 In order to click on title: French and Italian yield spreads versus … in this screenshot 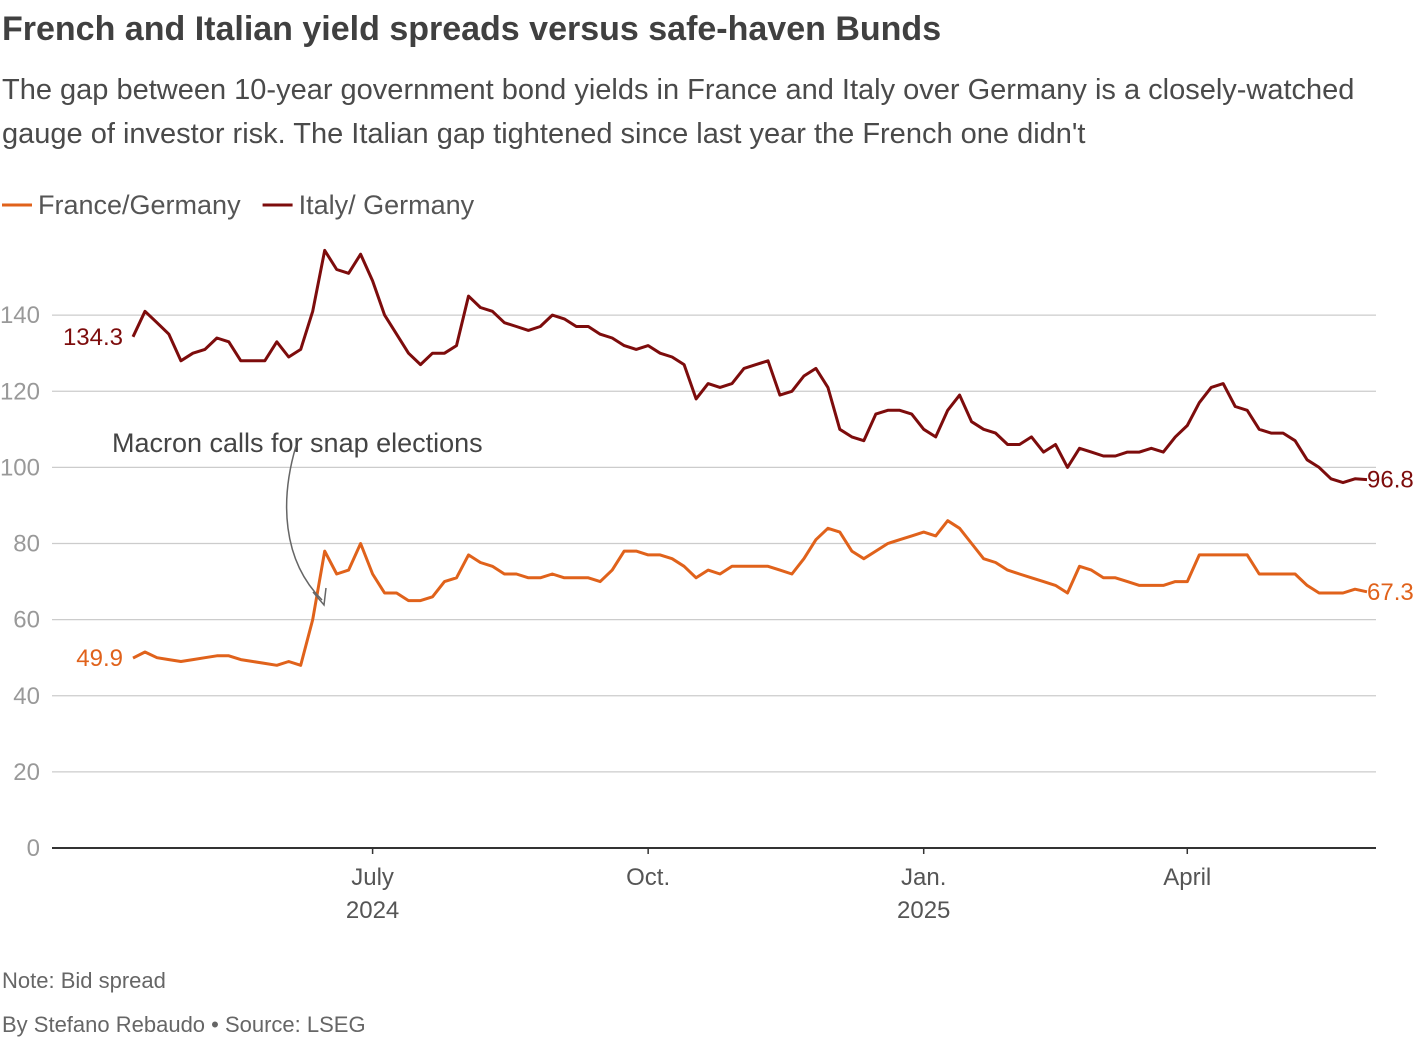, I will do `click(472, 29)`.